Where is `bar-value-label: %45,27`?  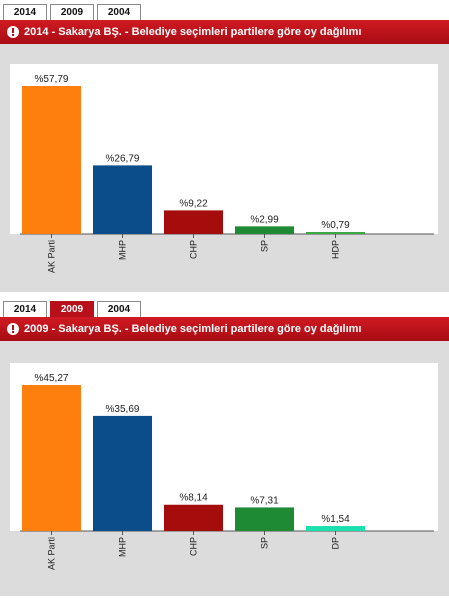
bar-value-label: %45,27 is located at coordinates (52, 378).